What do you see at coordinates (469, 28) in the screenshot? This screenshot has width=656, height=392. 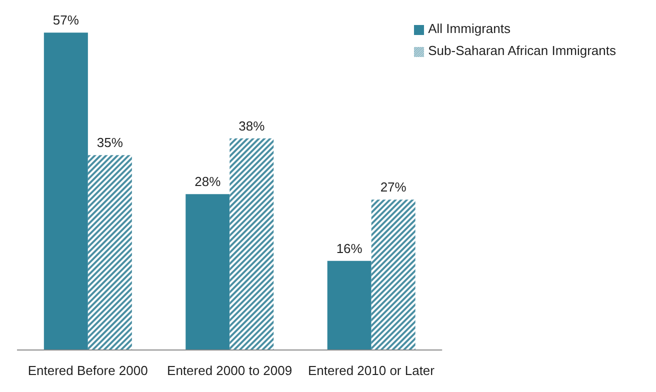 I see `legend-label: All Immigrants` at bounding box center [469, 28].